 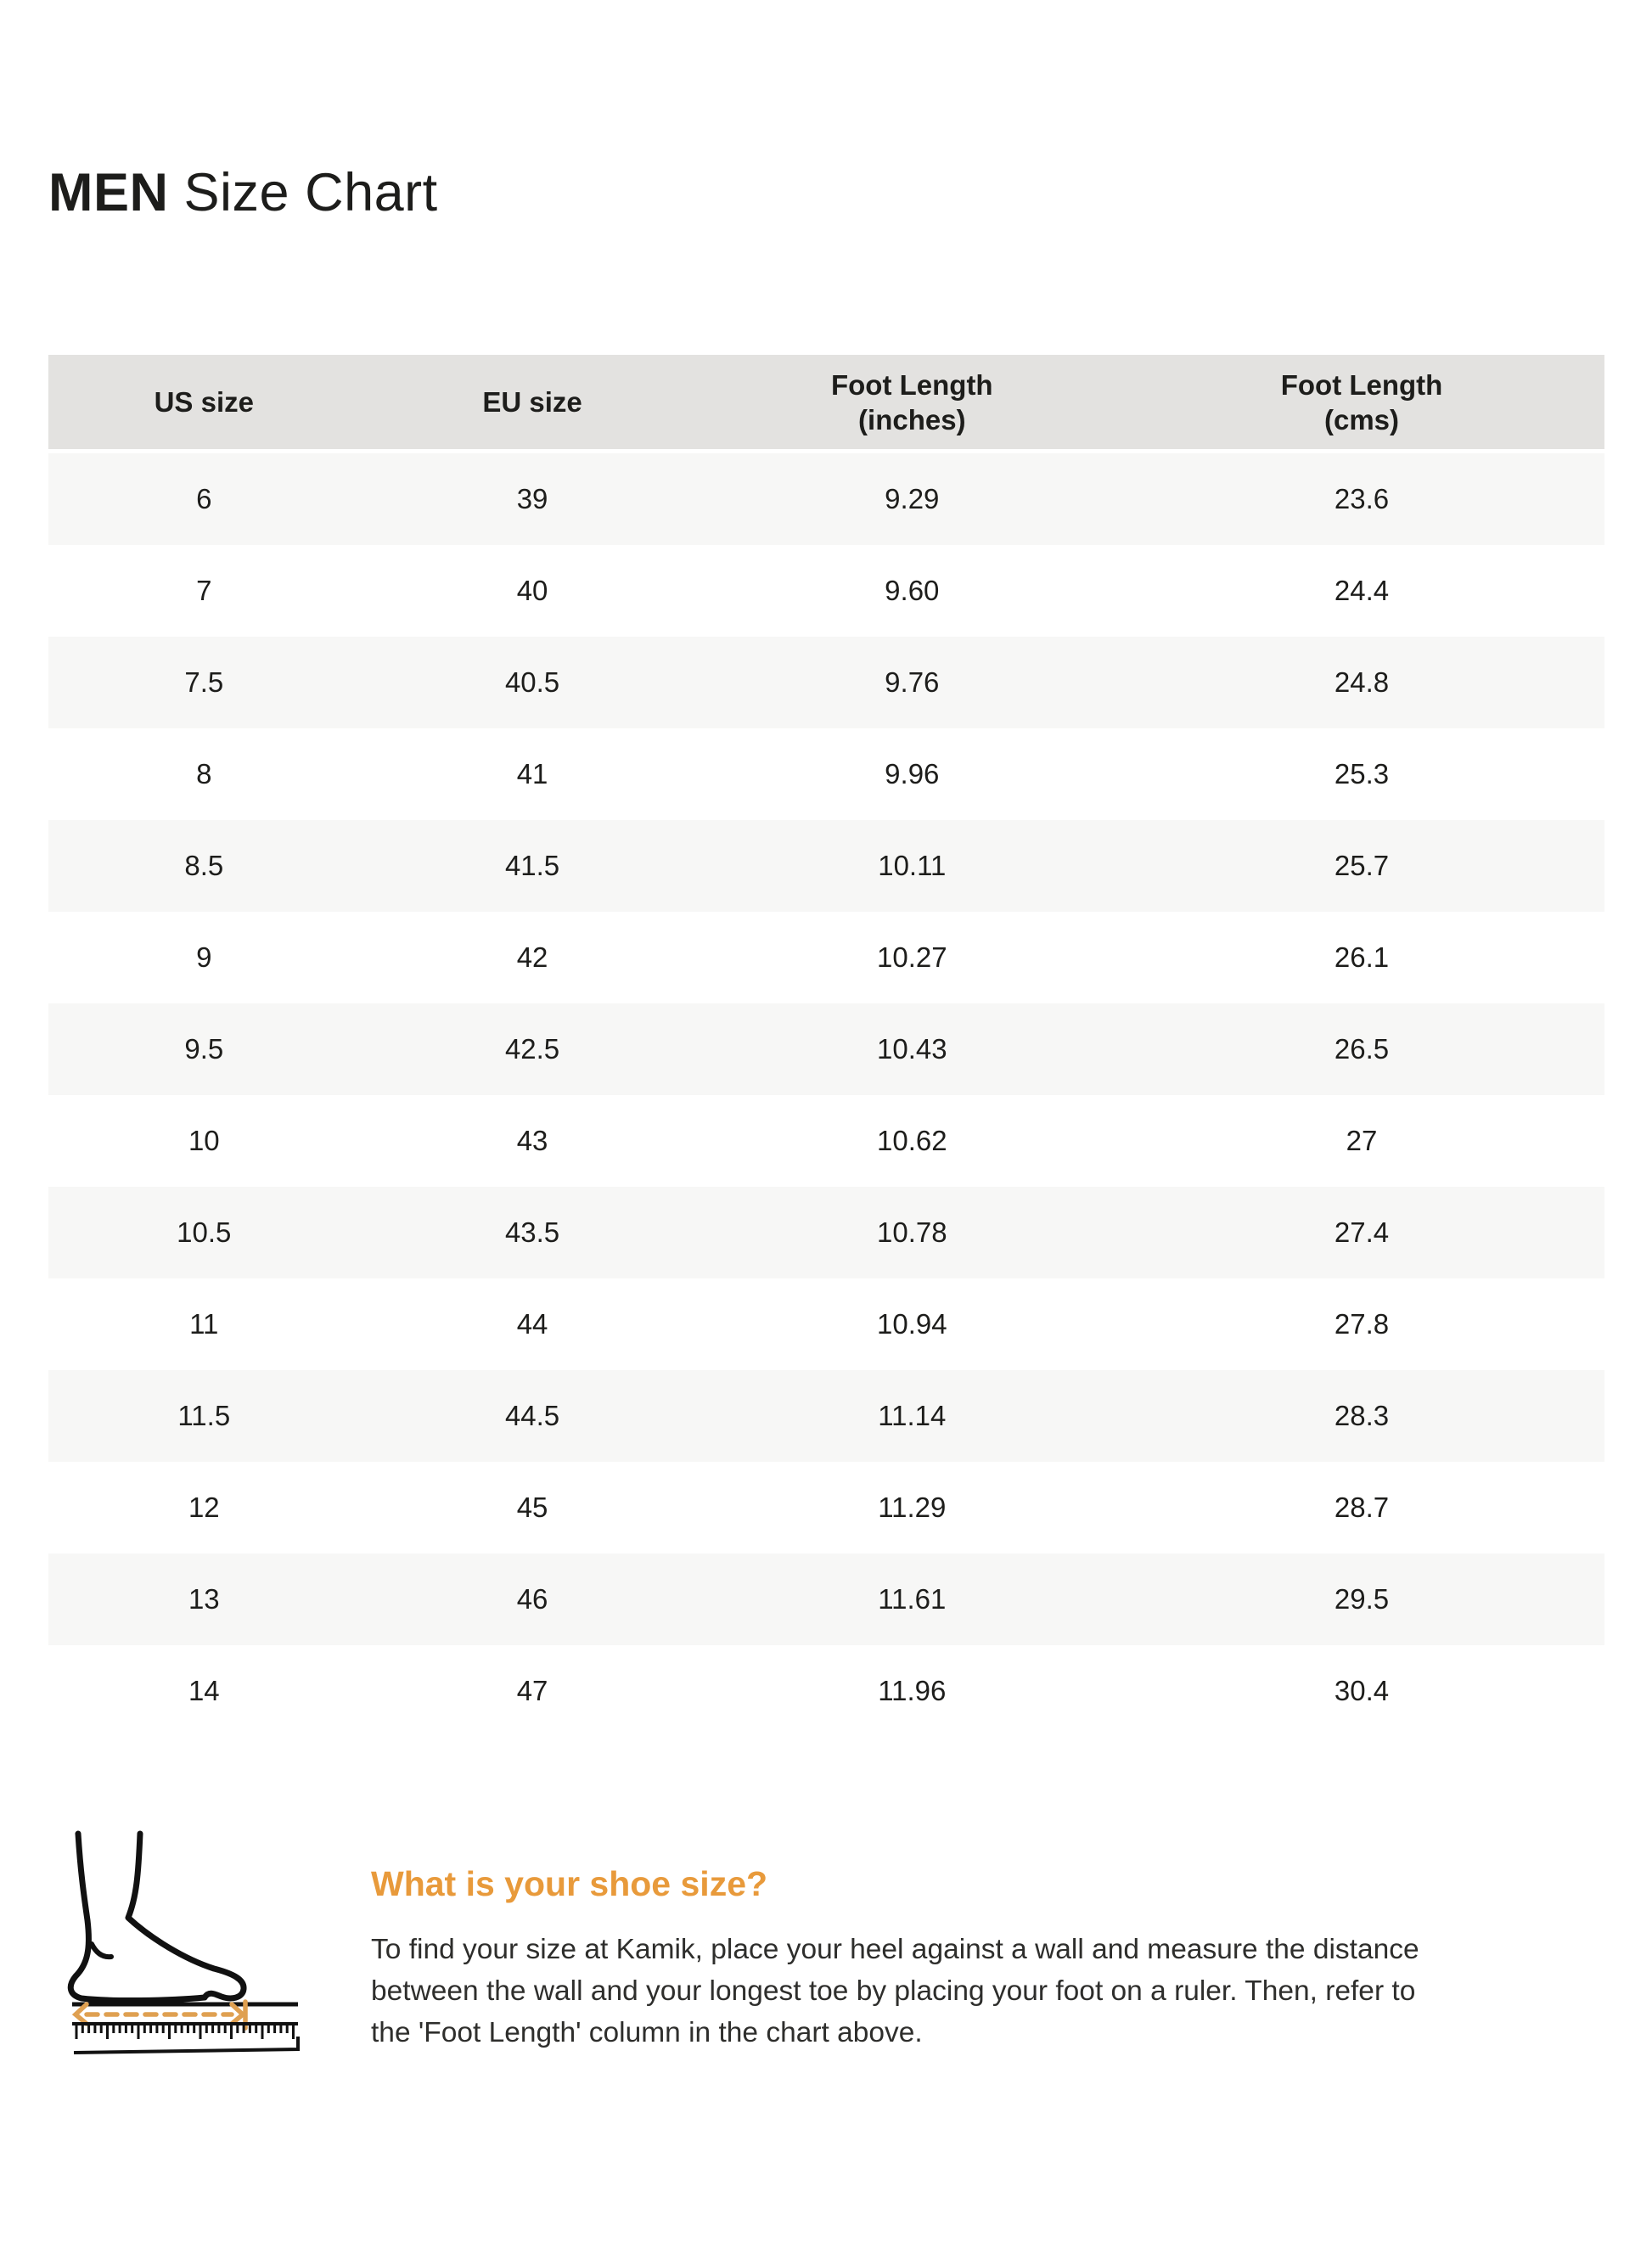 What do you see at coordinates (912, 401) in the screenshot?
I see `header-cell: Foot Length (inches)` at bounding box center [912, 401].